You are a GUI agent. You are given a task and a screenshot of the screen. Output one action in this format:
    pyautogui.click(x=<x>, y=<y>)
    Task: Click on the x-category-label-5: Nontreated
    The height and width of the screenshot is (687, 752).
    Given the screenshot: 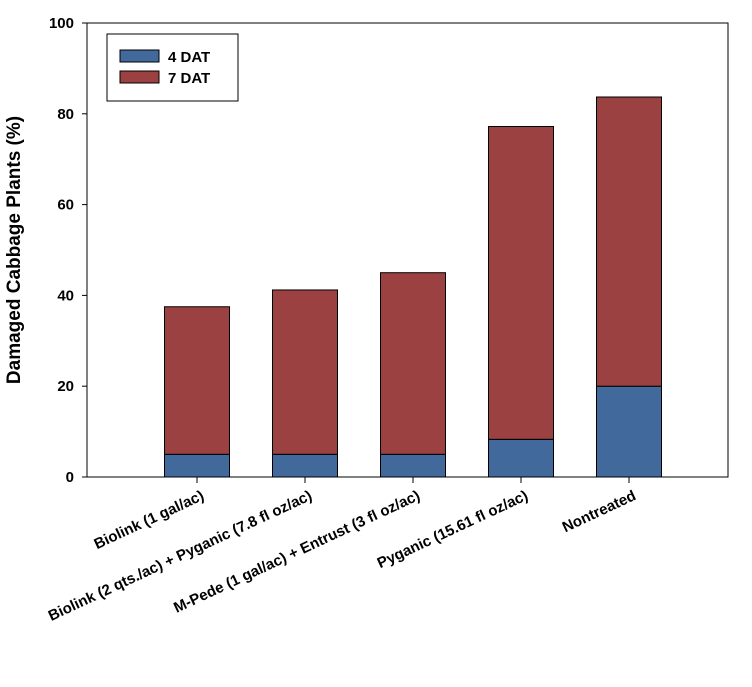 What is the action you would take?
    pyautogui.click(x=599, y=511)
    